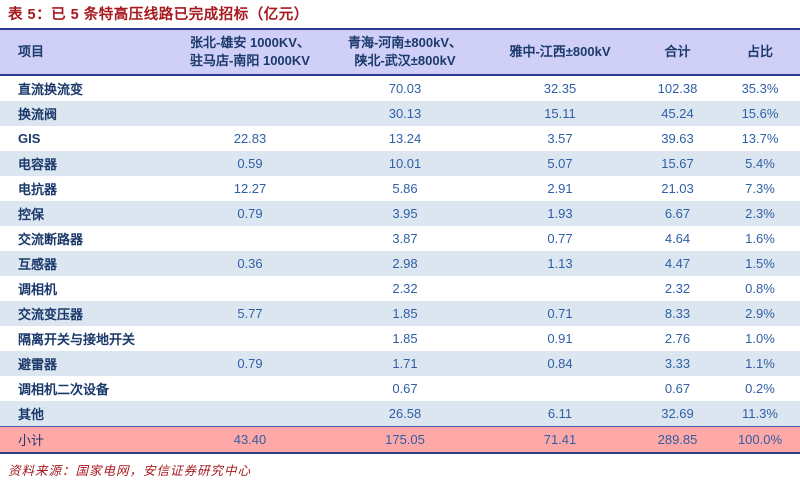 The image size is (800, 480). I want to click on cell-value: 175.05, so click(405, 439).